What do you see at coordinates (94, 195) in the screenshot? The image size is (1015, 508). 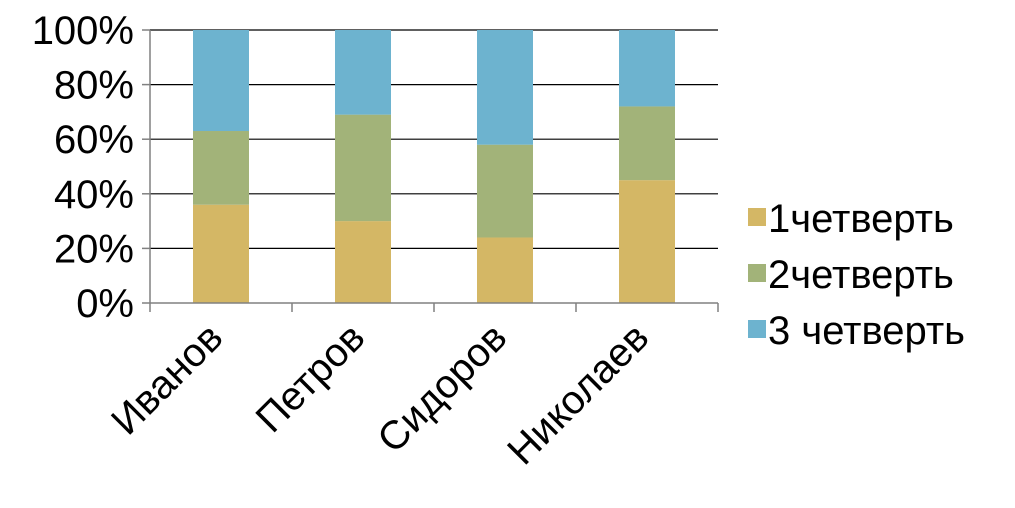 I see `y-tick-label: 40%` at bounding box center [94, 195].